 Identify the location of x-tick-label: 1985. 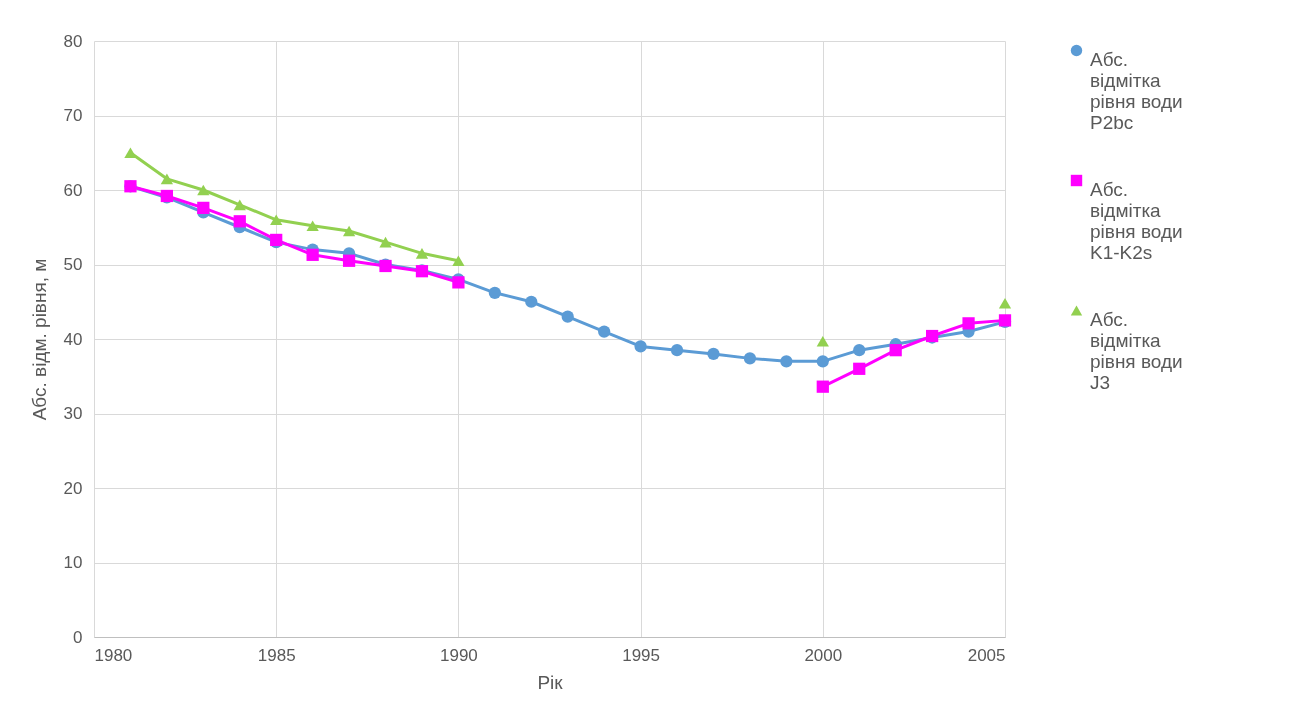
(276, 655).